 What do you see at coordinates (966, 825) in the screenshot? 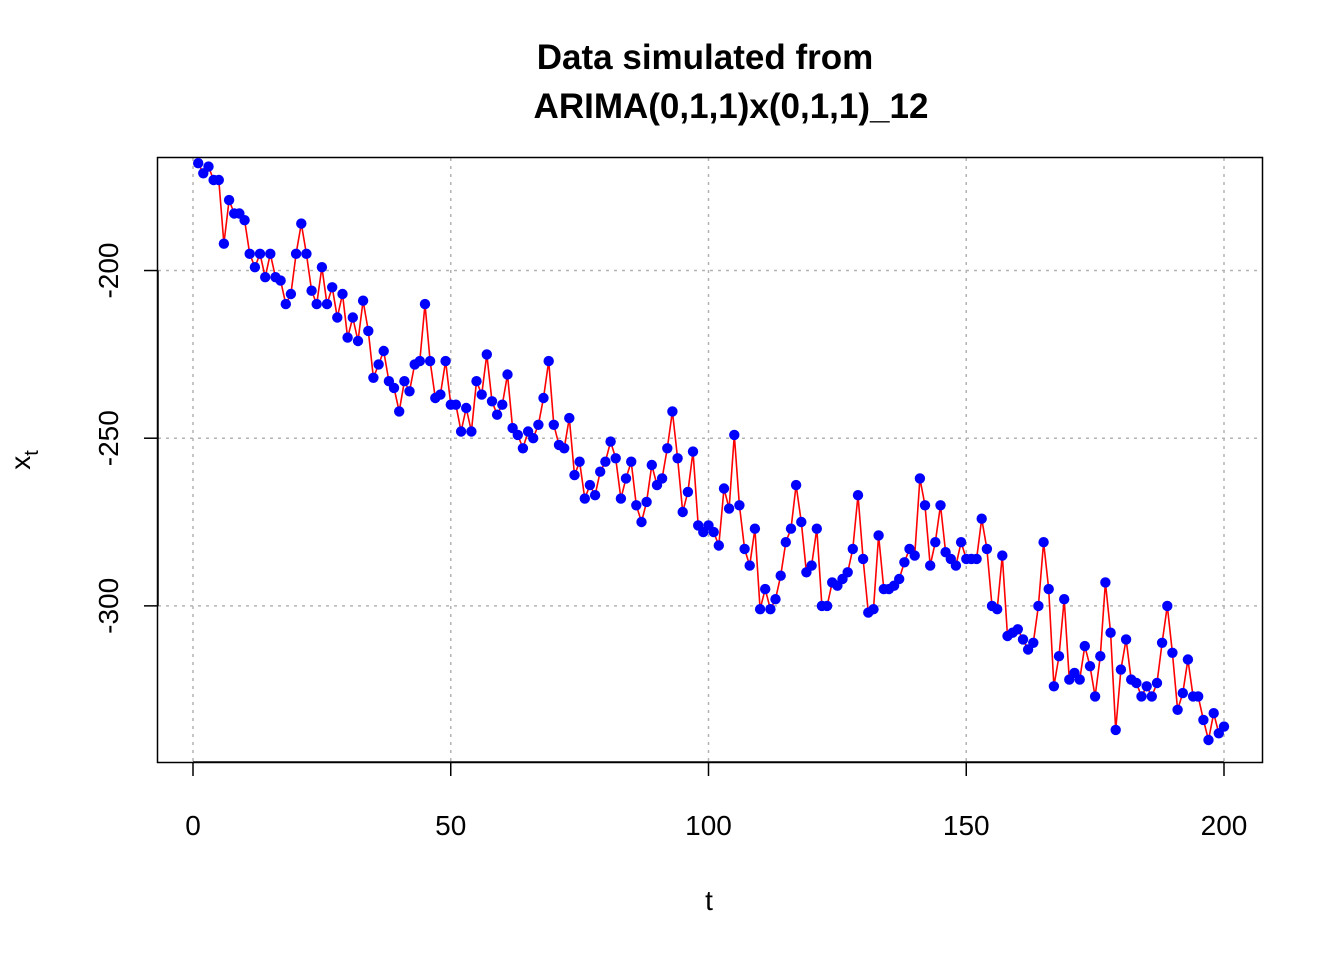
I see `x-tick-label: 150` at bounding box center [966, 825].